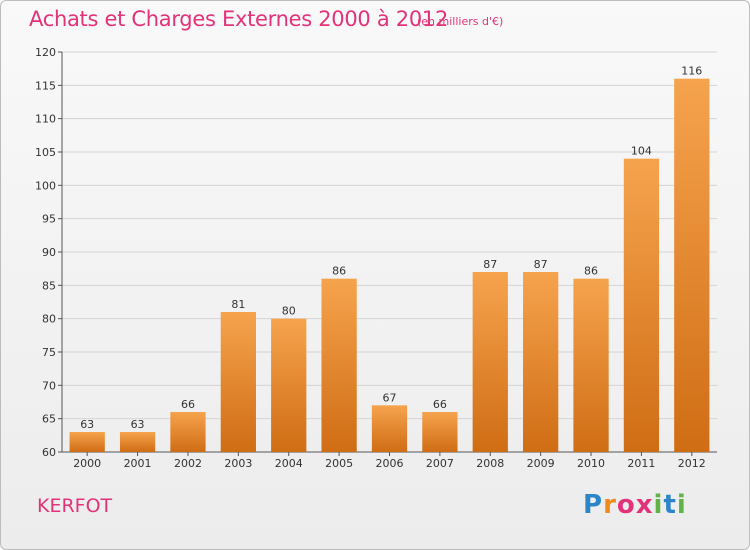  What do you see at coordinates (390, 397) in the screenshot?
I see `data-label: 67` at bounding box center [390, 397].